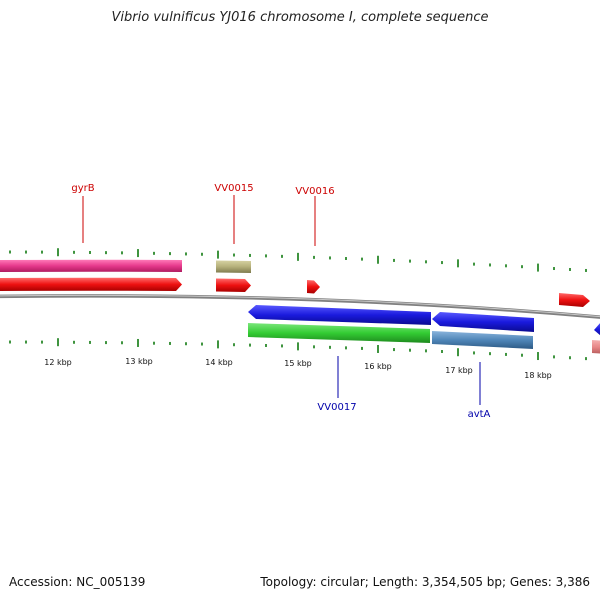  What do you see at coordinates (295, 292) in the screenshot?
I see `forward-cds-track` at bounding box center [295, 292].